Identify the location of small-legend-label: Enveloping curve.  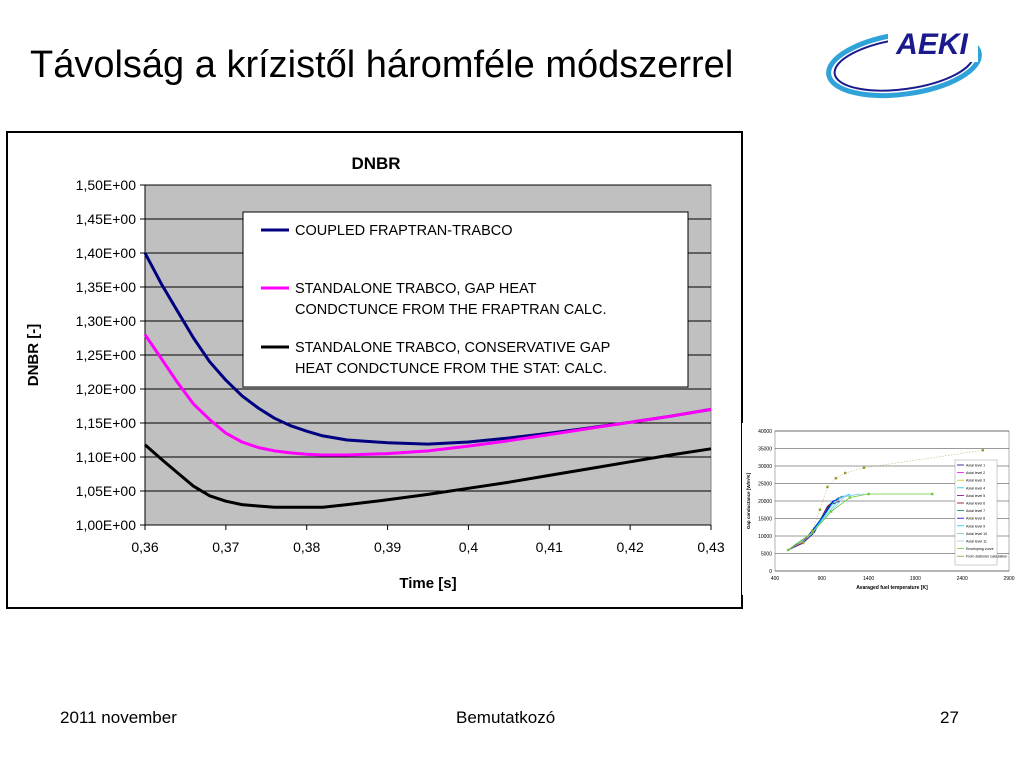
(980, 549).